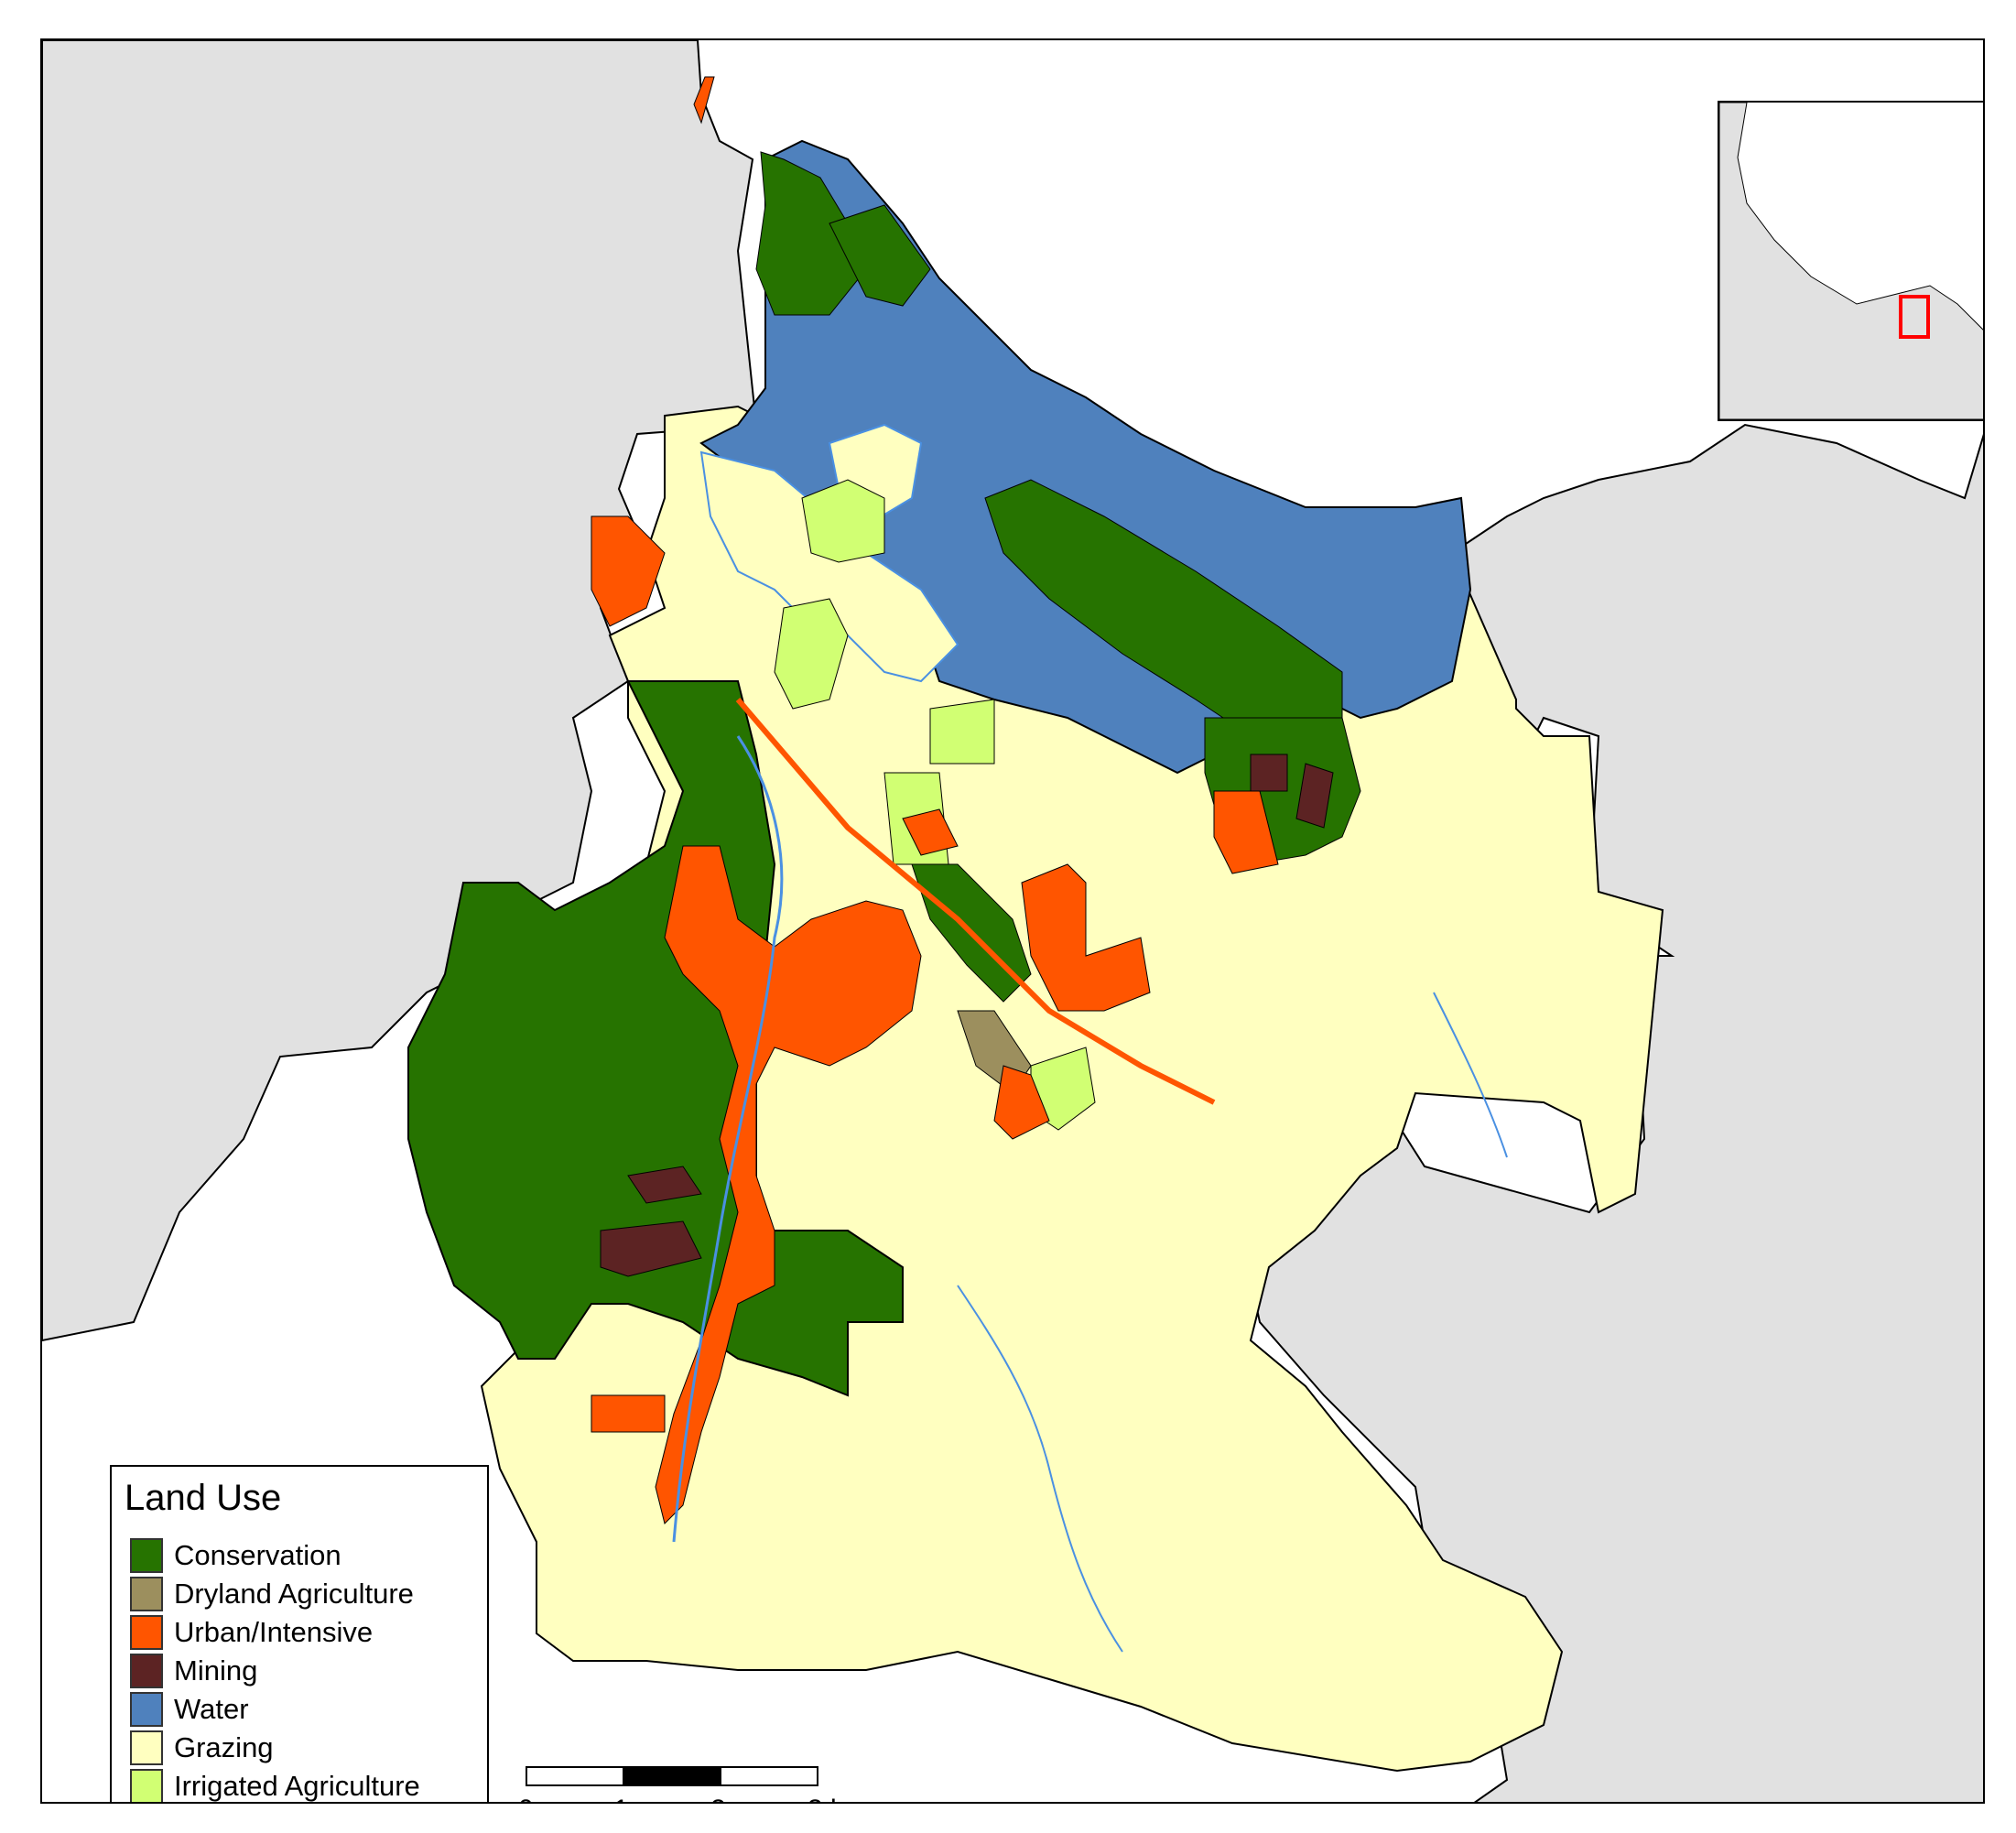  I want to click on legend-item-mining: Mining, so click(193, 1671).